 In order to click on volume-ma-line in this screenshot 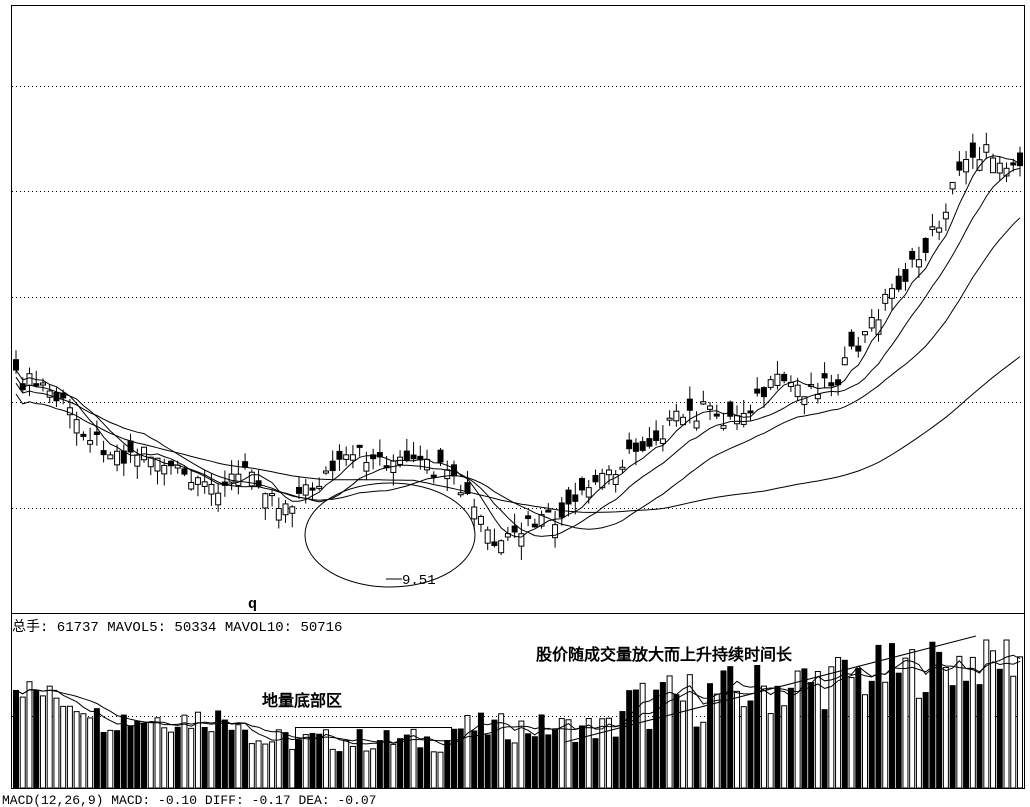, I will do `click(518, 702)`.